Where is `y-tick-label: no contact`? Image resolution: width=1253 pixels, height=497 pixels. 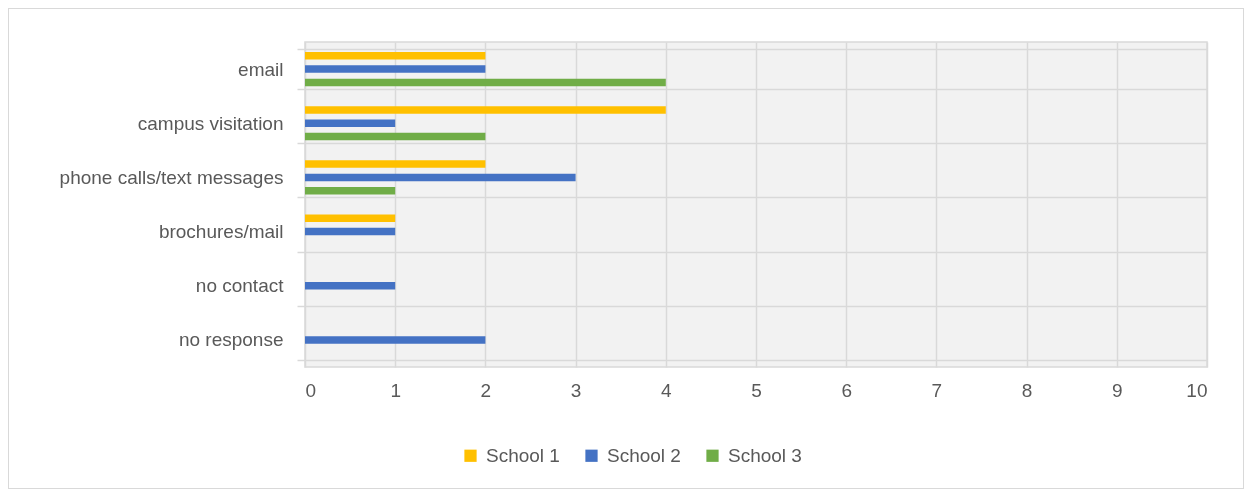
y-tick-label: no contact is located at coordinates (240, 286).